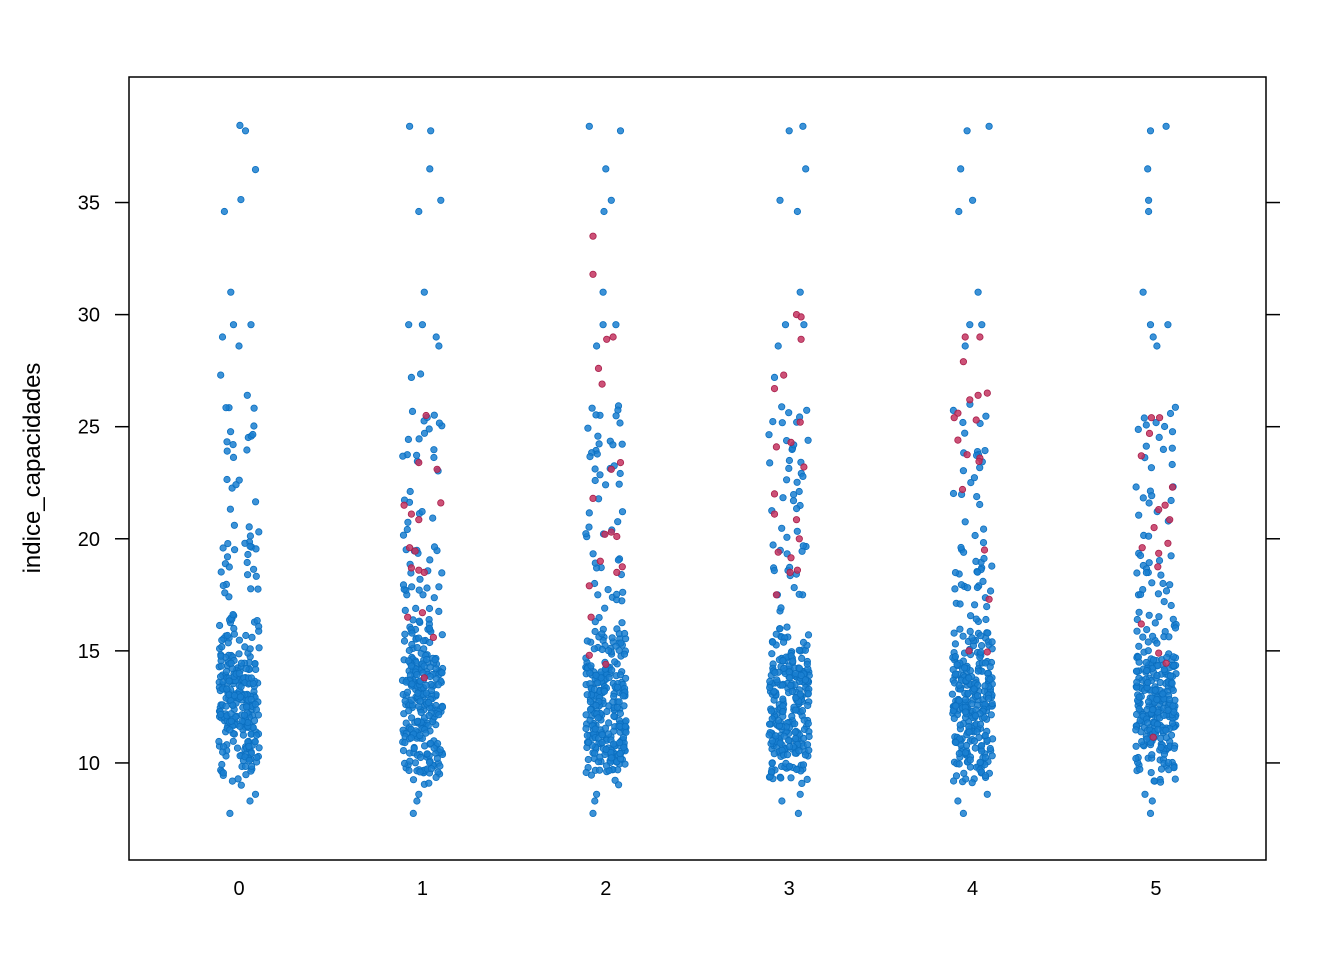 The image size is (1344, 960). What do you see at coordinates (89, 316) in the screenshot?
I see `y-tick-label: 30` at bounding box center [89, 316].